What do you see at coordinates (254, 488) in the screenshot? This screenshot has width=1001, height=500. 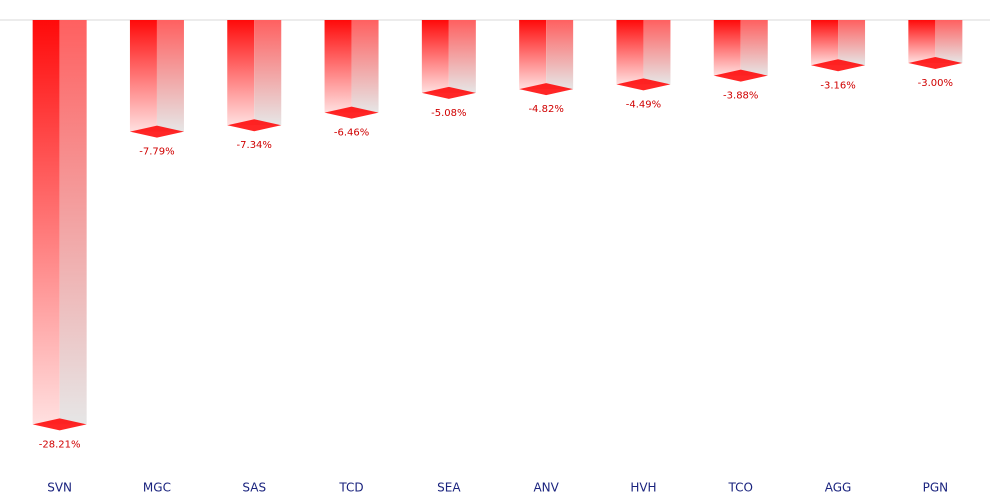 I see `x-tick-label: SAS` at bounding box center [254, 488].